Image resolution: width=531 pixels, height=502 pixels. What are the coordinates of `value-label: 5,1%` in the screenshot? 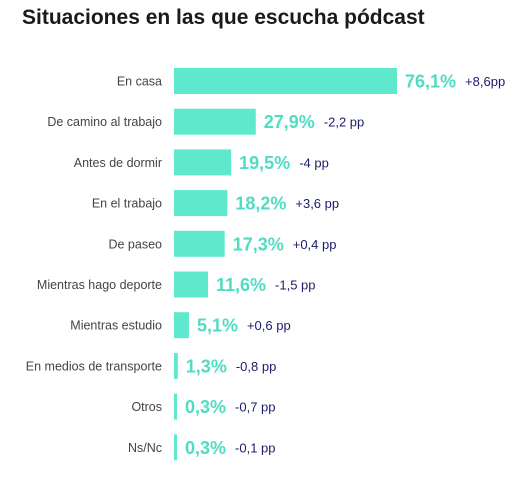 It's located at (217, 326).